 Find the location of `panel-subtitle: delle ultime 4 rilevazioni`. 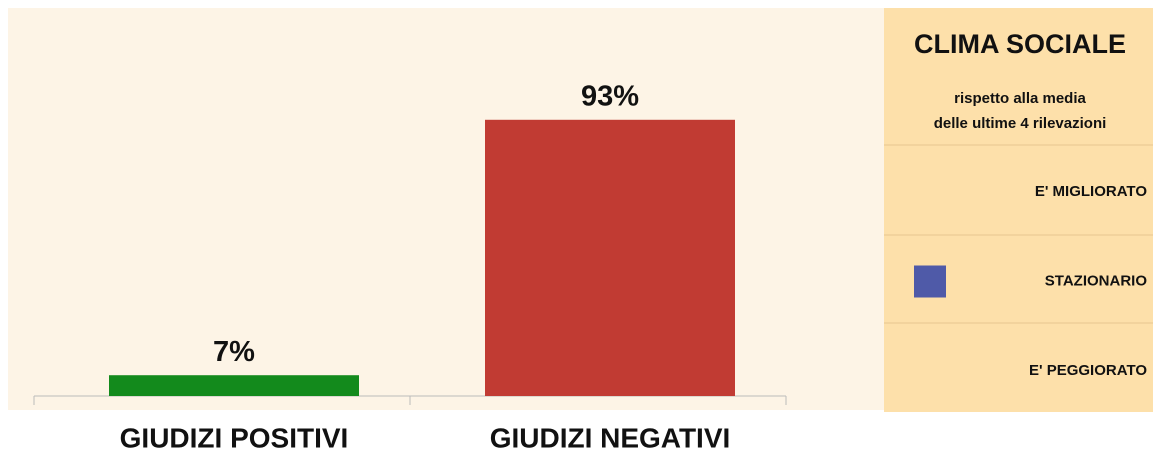

panel-subtitle: delle ultime 4 rilevazioni is located at coordinates (1020, 123).